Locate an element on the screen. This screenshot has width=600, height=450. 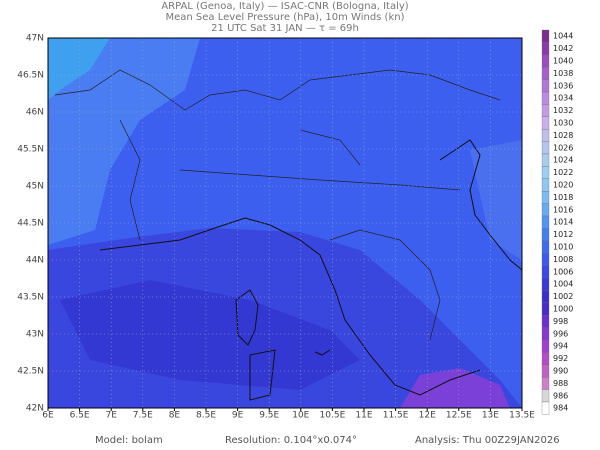
colorbar-label: 1020 is located at coordinates (563, 185).